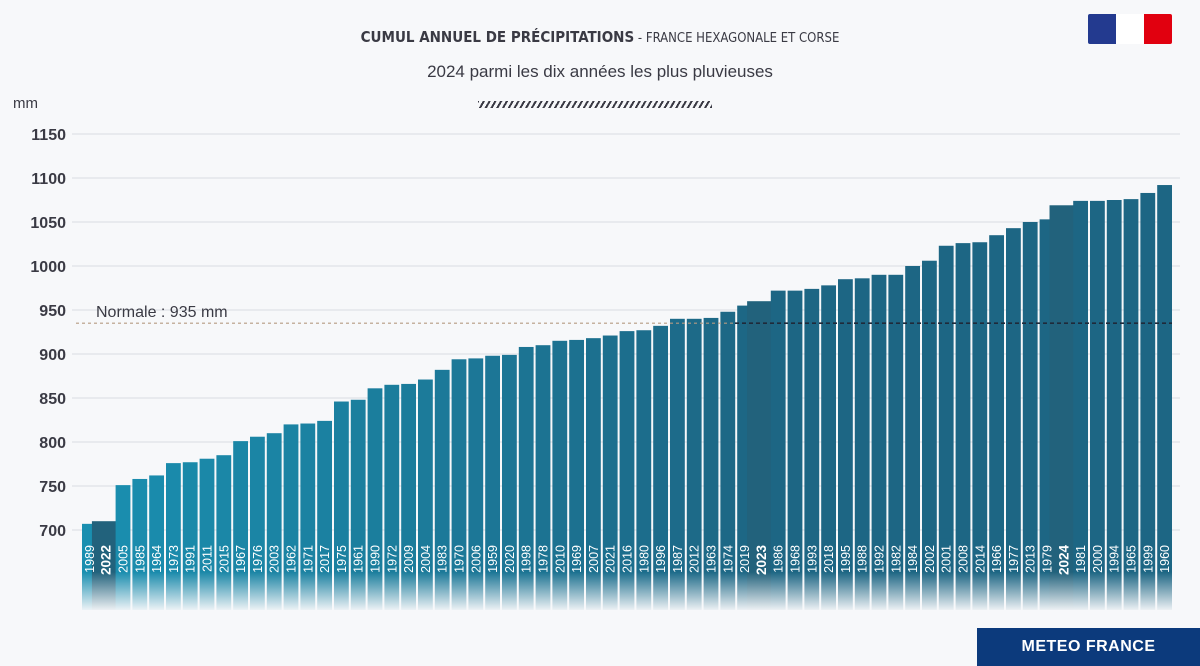  What do you see at coordinates (308, 516) in the screenshot?
I see `bar-1971` at bounding box center [308, 516].